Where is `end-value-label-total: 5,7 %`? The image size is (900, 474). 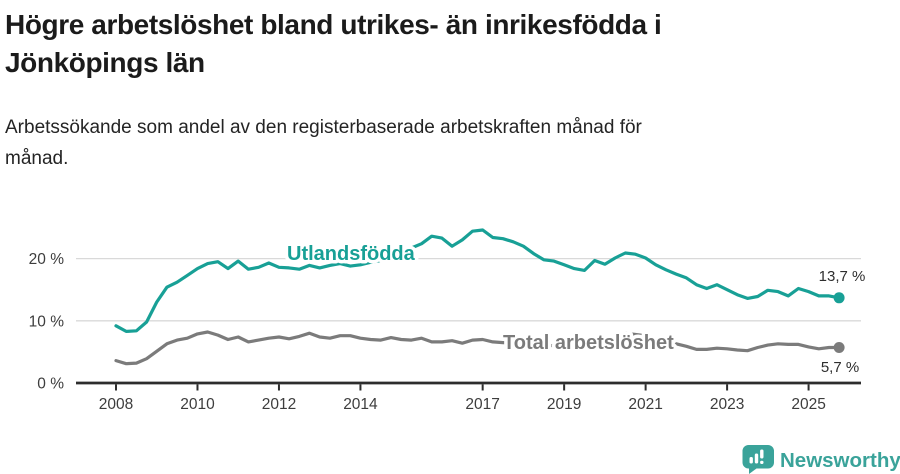 end-value-label-total: 5,7 % is located at coordinates (840, 367).